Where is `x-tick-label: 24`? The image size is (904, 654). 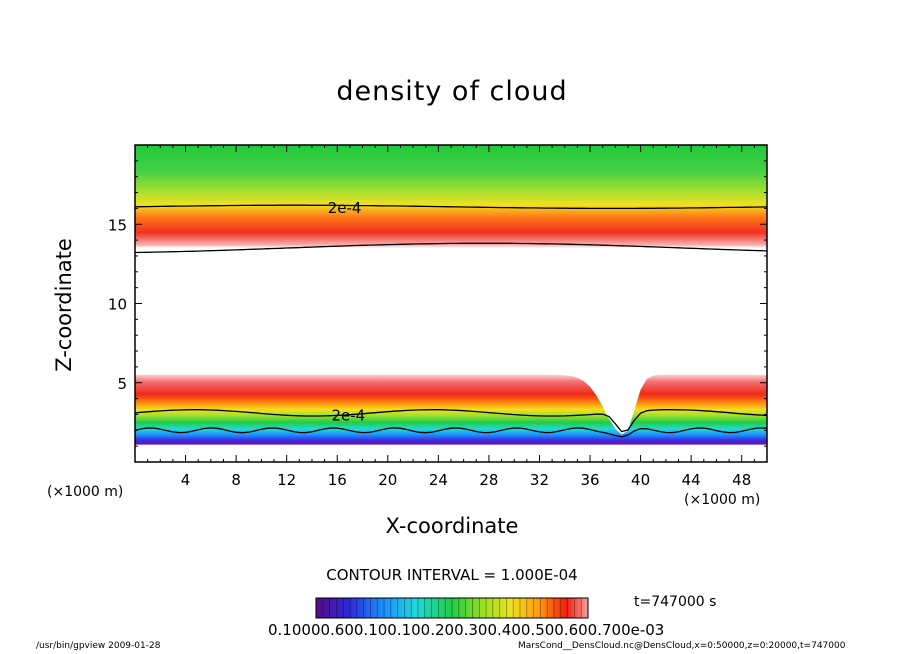
x-tick-label: 24 is located at coordinates (438, 480).